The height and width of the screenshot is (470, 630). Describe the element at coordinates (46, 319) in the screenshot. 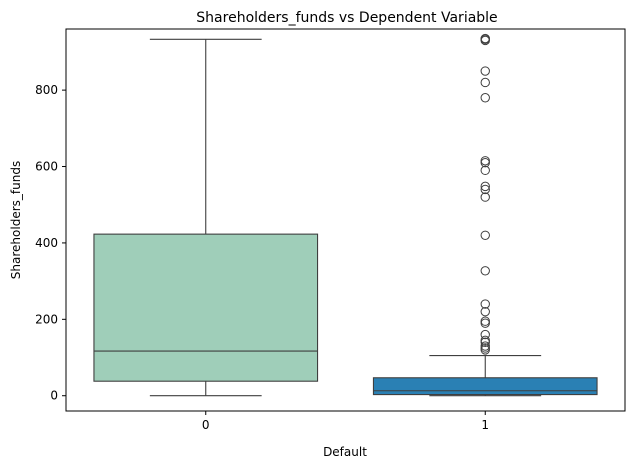

I see `y-tick-label: 200` at that location.